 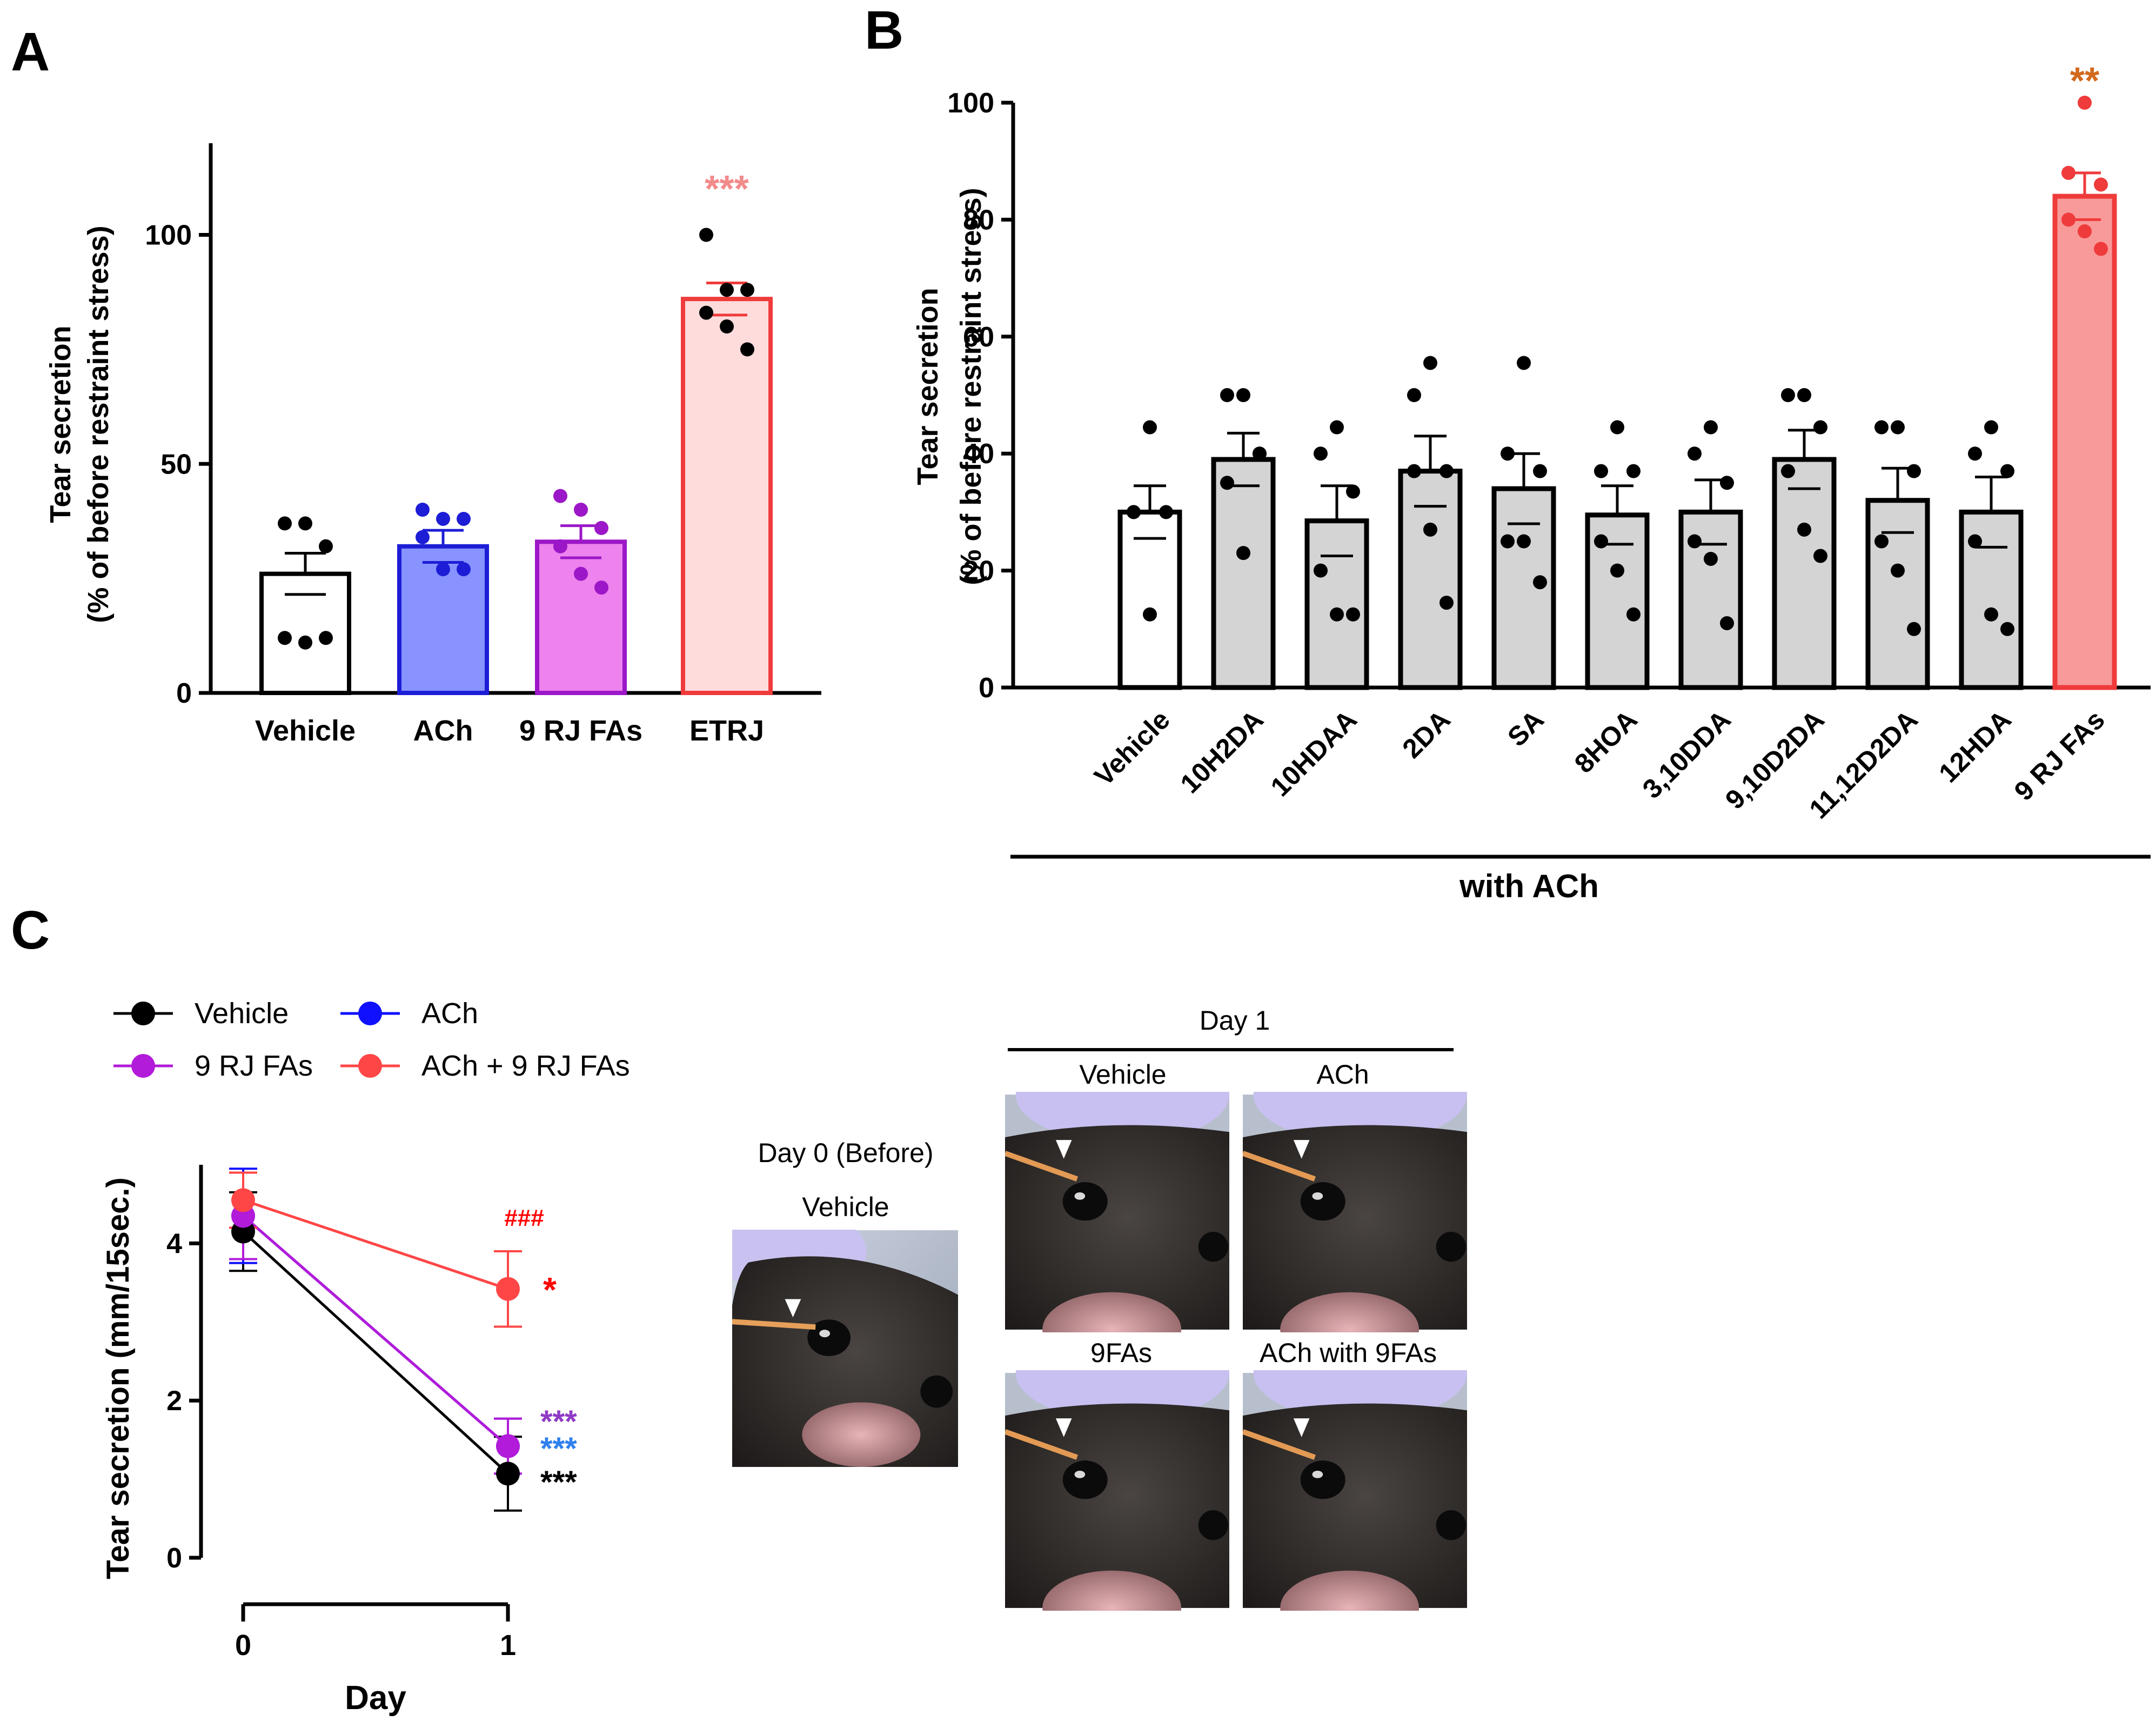 I want to click on b-x-tick-label: 12HDA, so click(x=1975, y=746).